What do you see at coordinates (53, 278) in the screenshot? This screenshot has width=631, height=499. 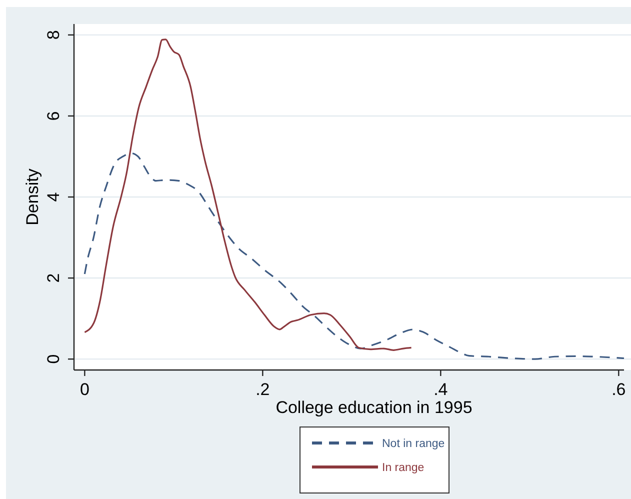 I see `y-tick-label: 2` at bounding box center [53, 278].